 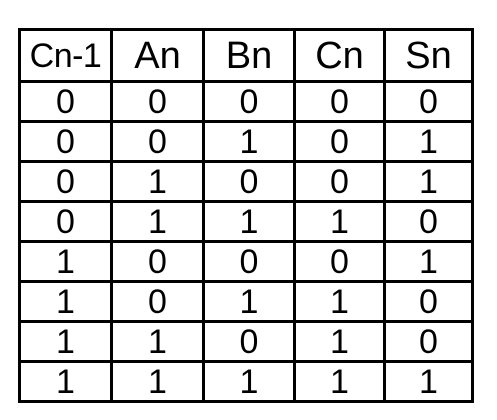 I want to click on table-row: 0 0 0 0 0, so click(x=246, y=101).